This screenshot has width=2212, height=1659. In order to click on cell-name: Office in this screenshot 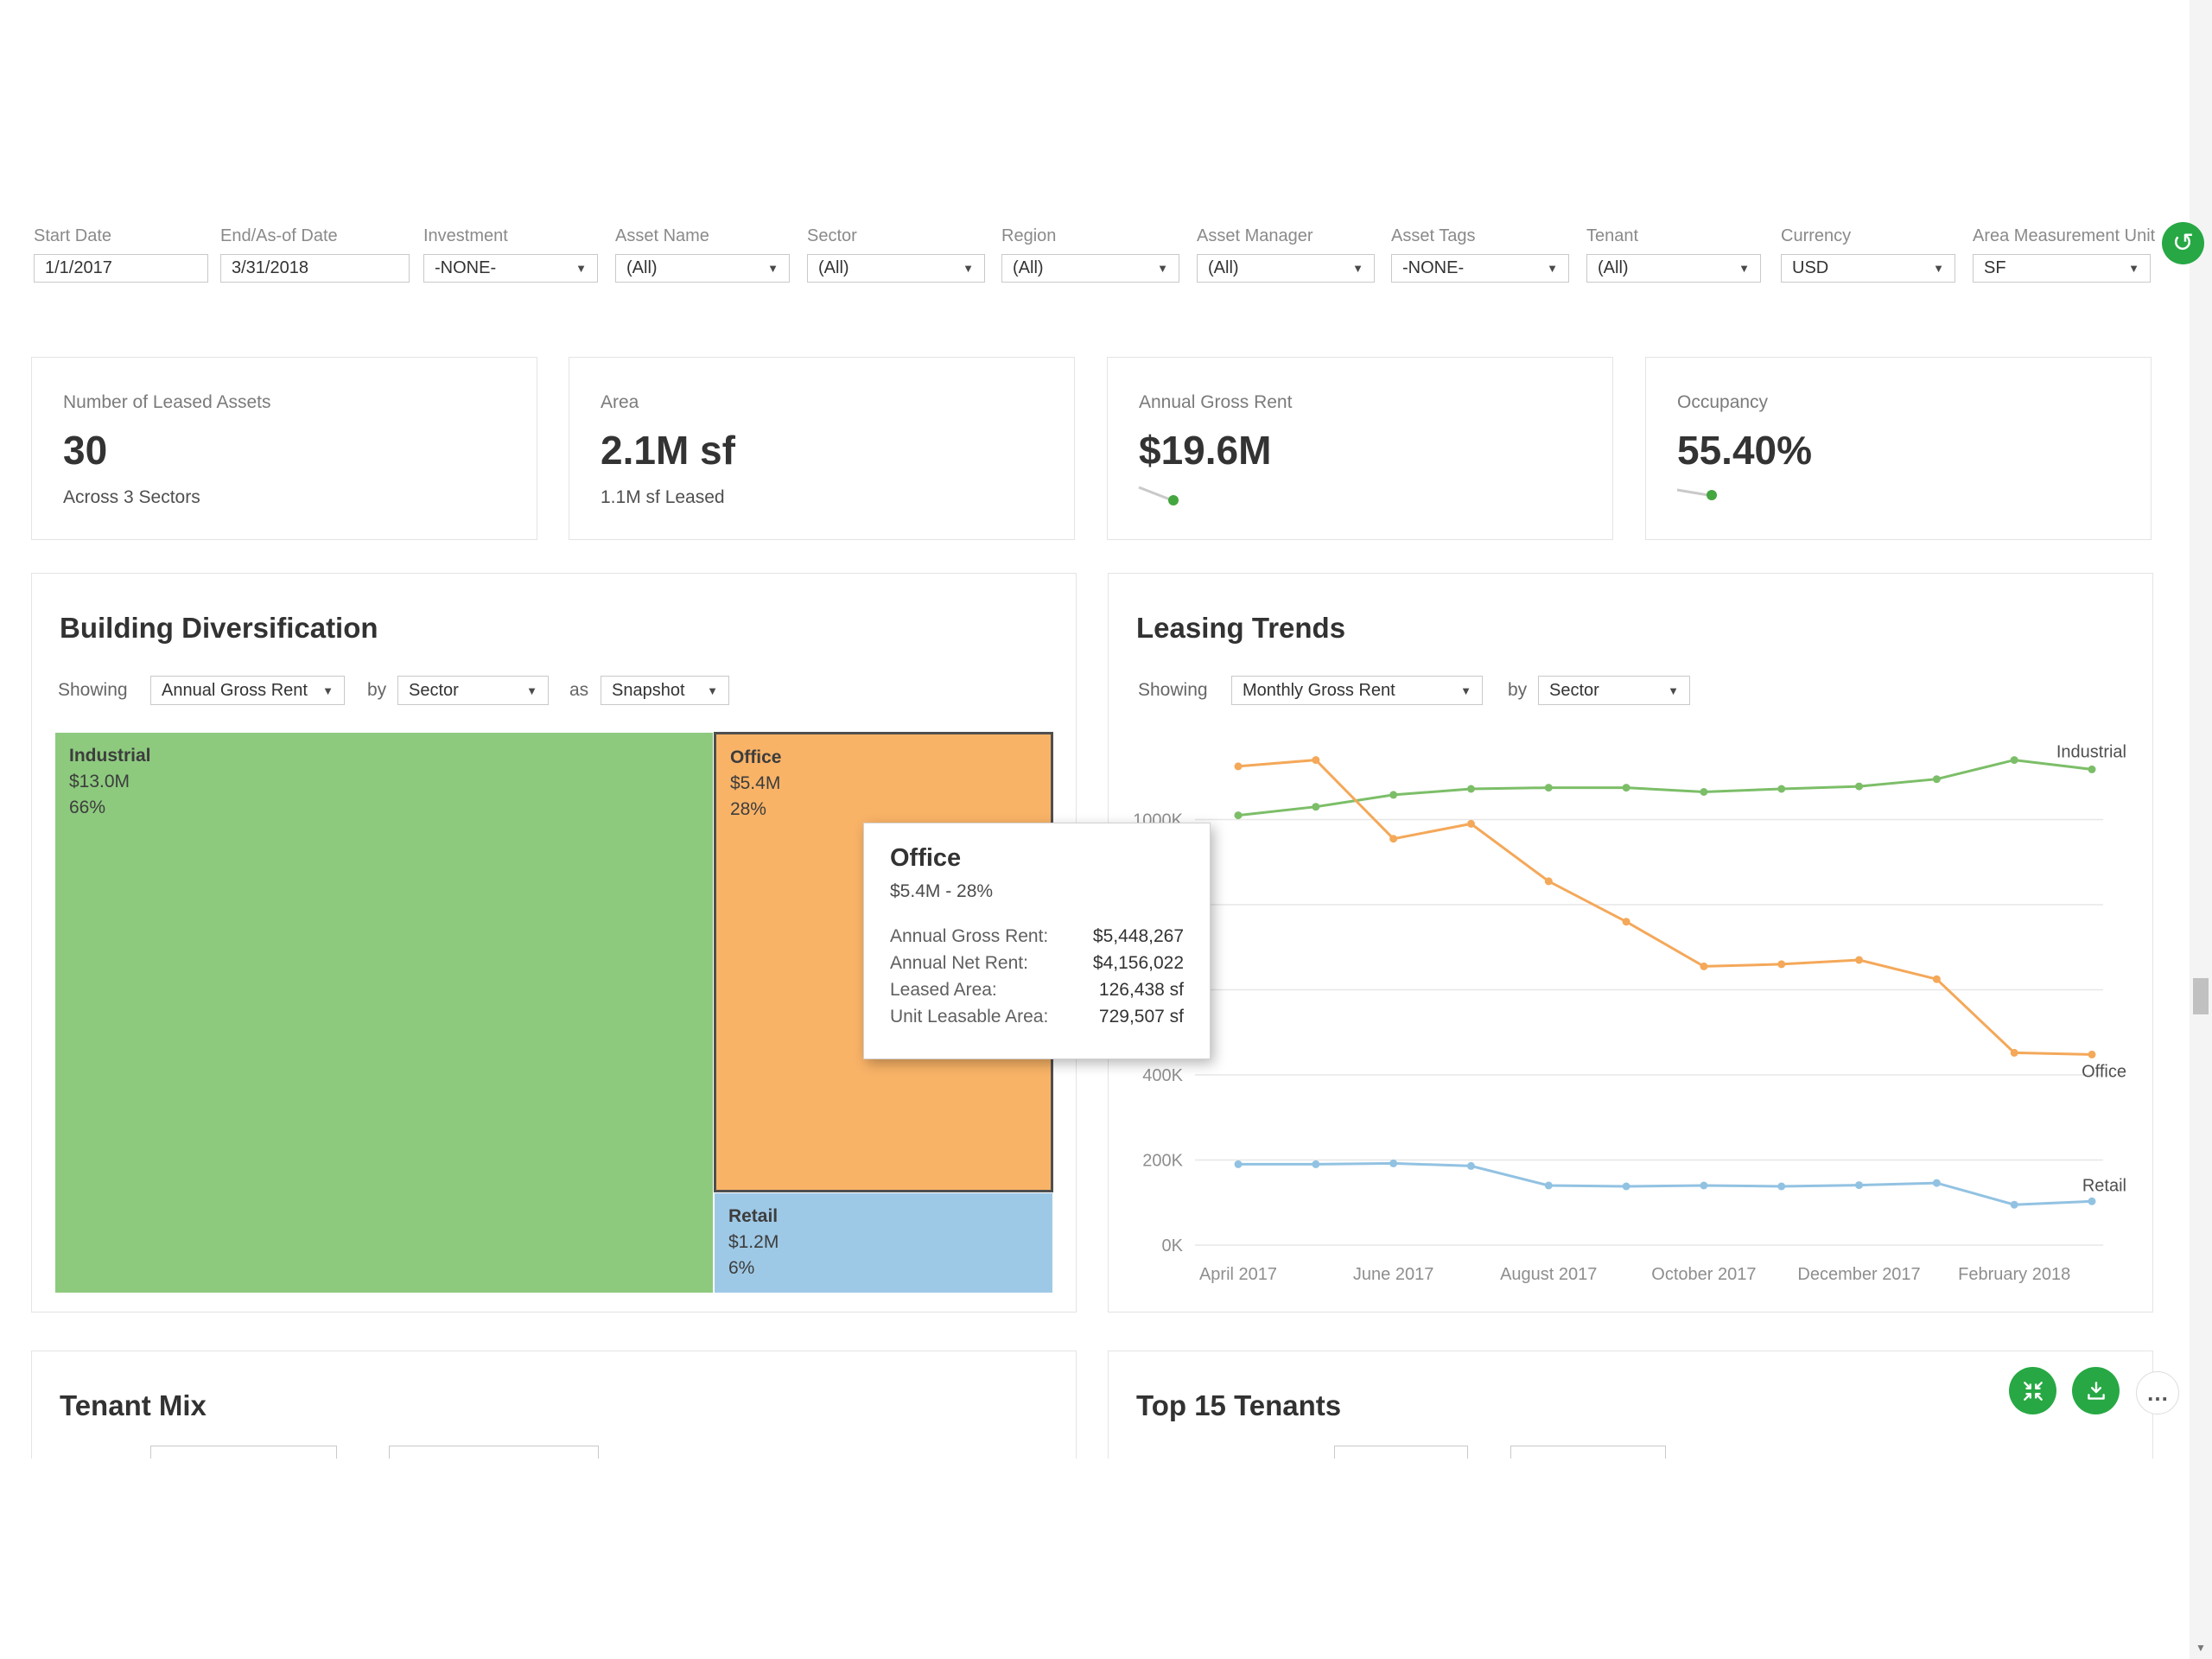, I will do `click(755, 757)`.